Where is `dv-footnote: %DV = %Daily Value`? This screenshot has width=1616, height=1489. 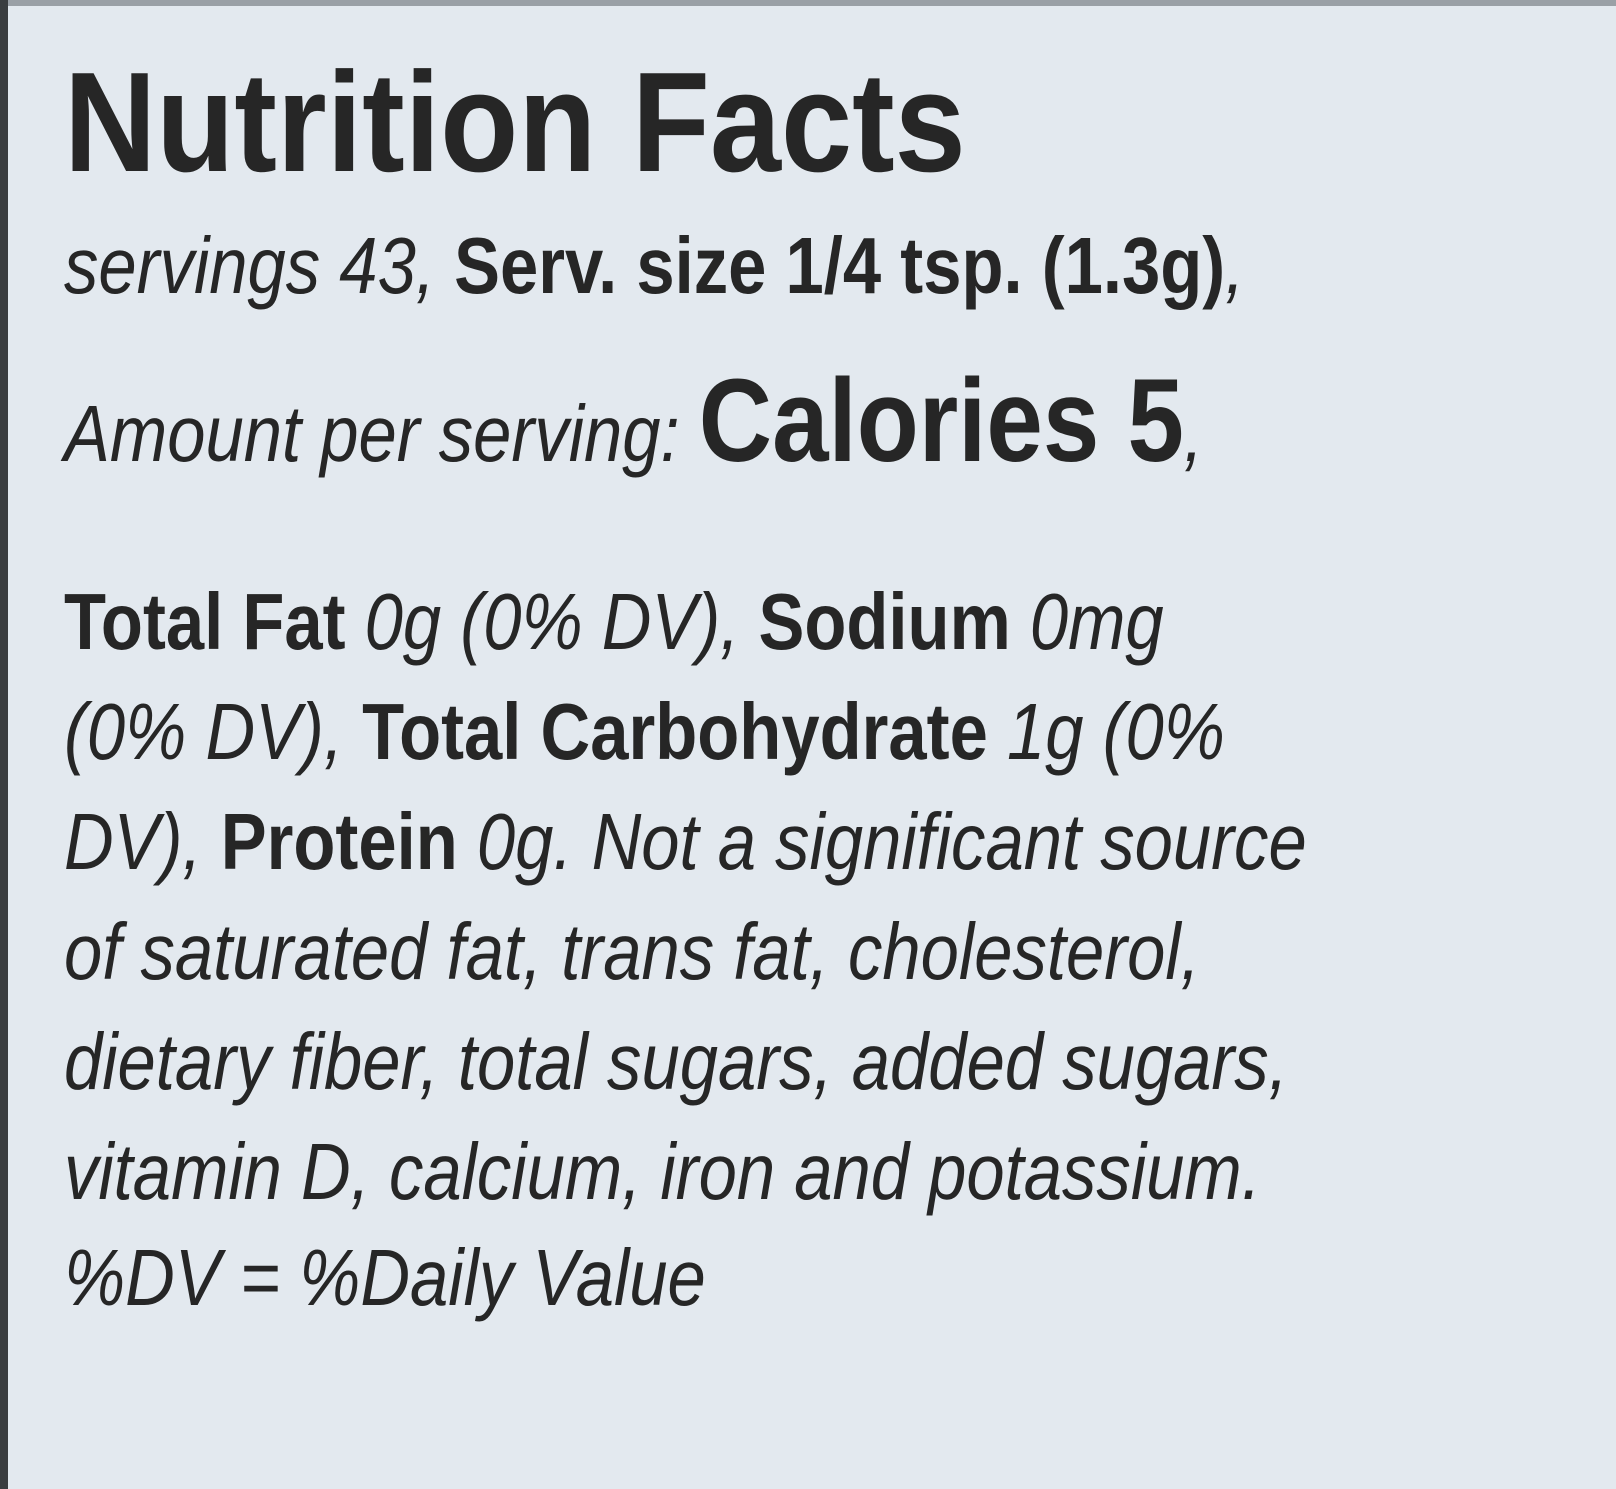 dv-footnote: %DV = %Daily Value is located at coordinates (385, 1277).